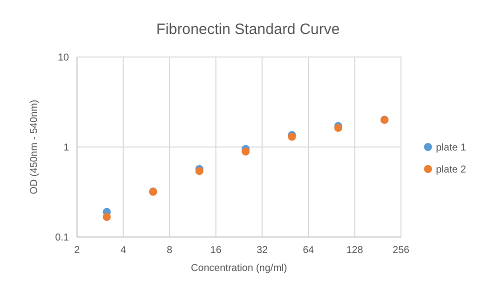 Image resolution: width=480 pixels, height=289 pixels. What do you see at coordinates (308, 250) in the screenshot?
I see `x-tick-label: 64` at bounding box center [308, 250].